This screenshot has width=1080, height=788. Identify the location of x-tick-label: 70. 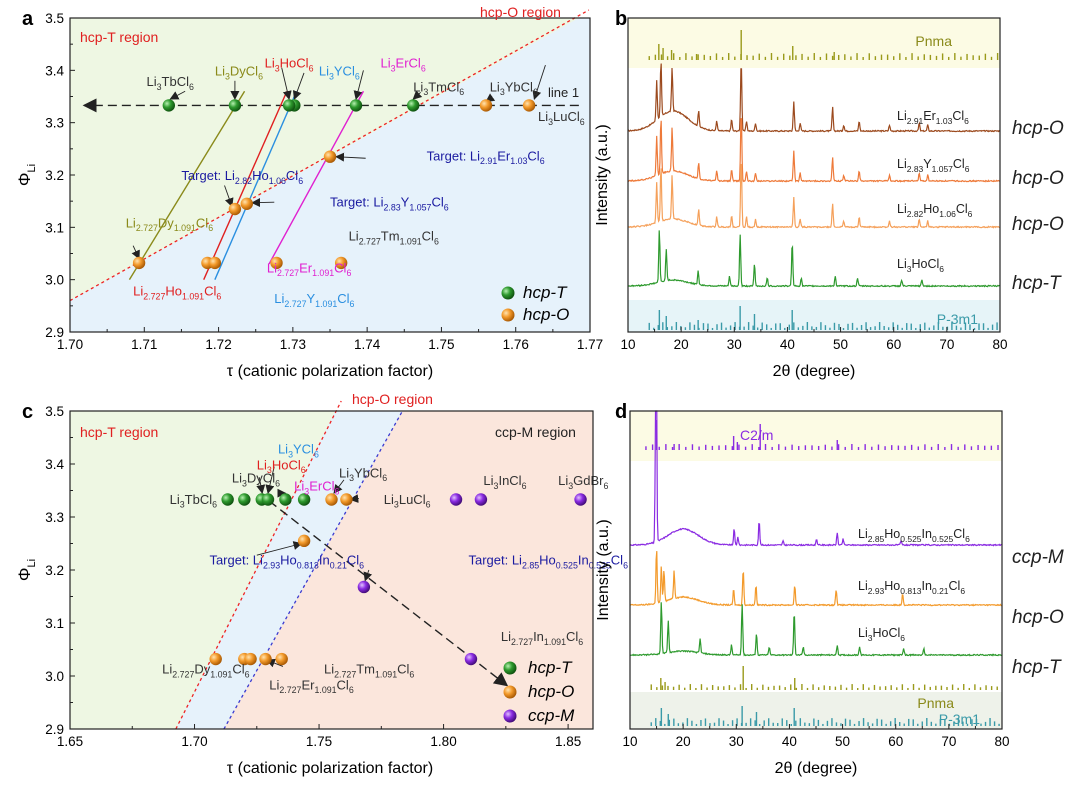
(946, 344).